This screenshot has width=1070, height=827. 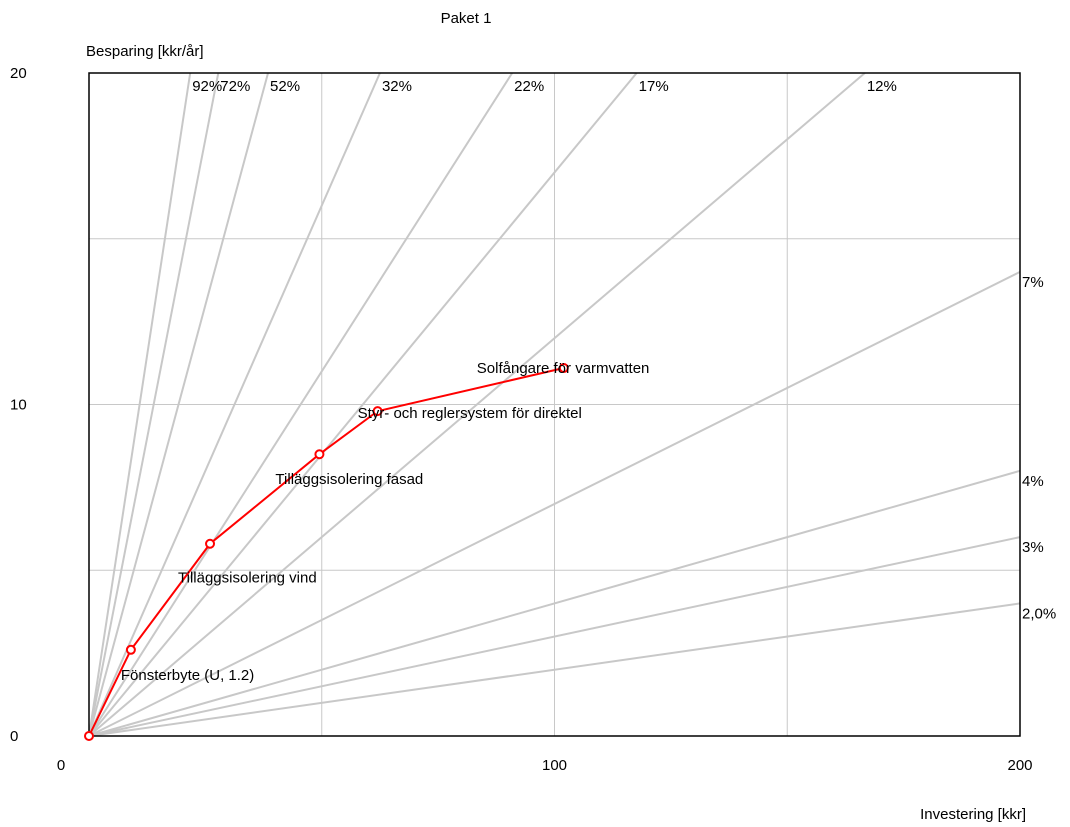 What do you see at coordinates (235, 86) in the screenshot?
I see `reference-line-label: 72%` at bounding box center [235, 86].